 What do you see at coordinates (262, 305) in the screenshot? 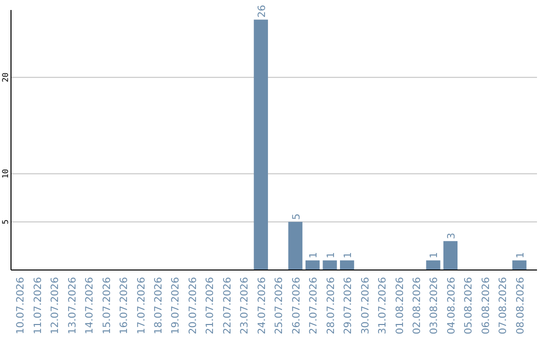
I see `x-tick-label: 24.07.2026` at bounding box center [262, 305].